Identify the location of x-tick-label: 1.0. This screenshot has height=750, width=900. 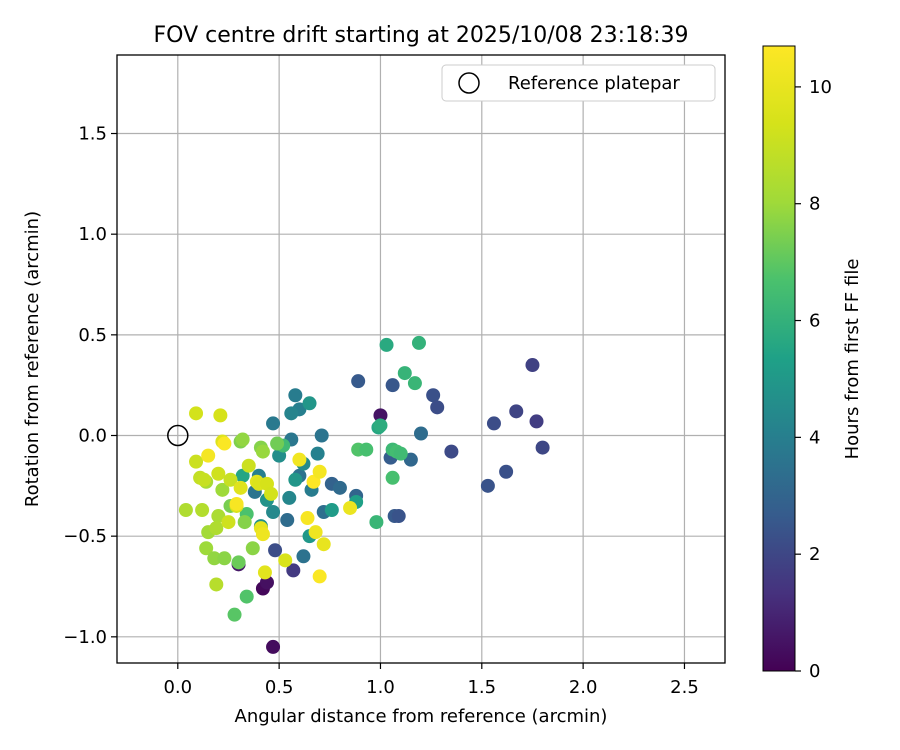
(380, 687).